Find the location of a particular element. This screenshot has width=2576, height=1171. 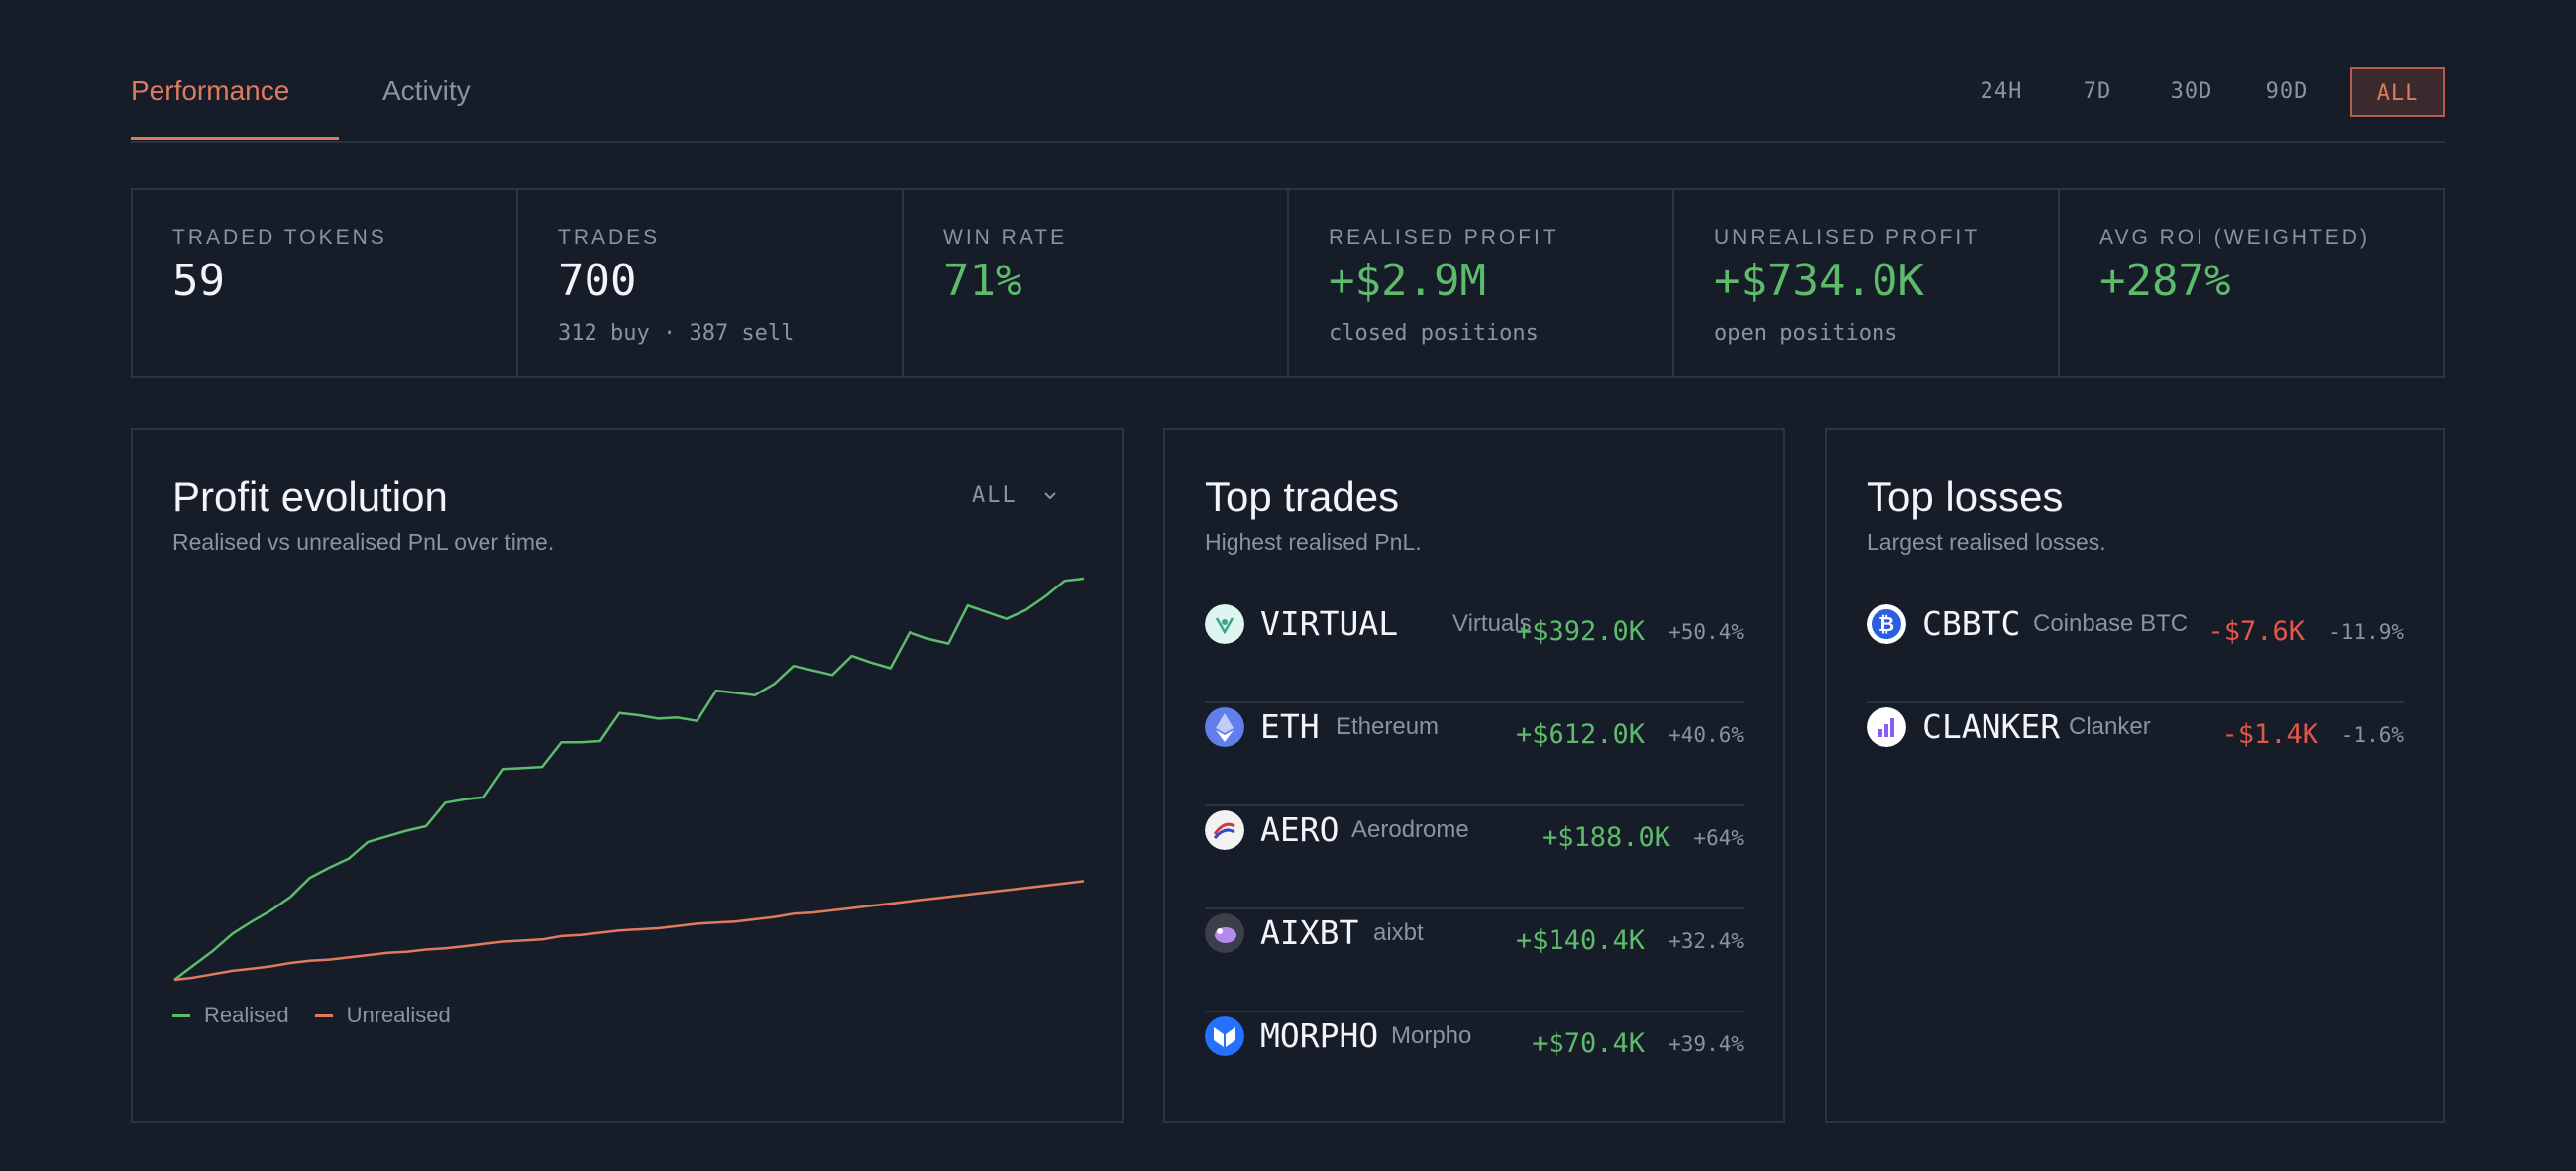

clanker-icon is located at coordinates (1887, 727).